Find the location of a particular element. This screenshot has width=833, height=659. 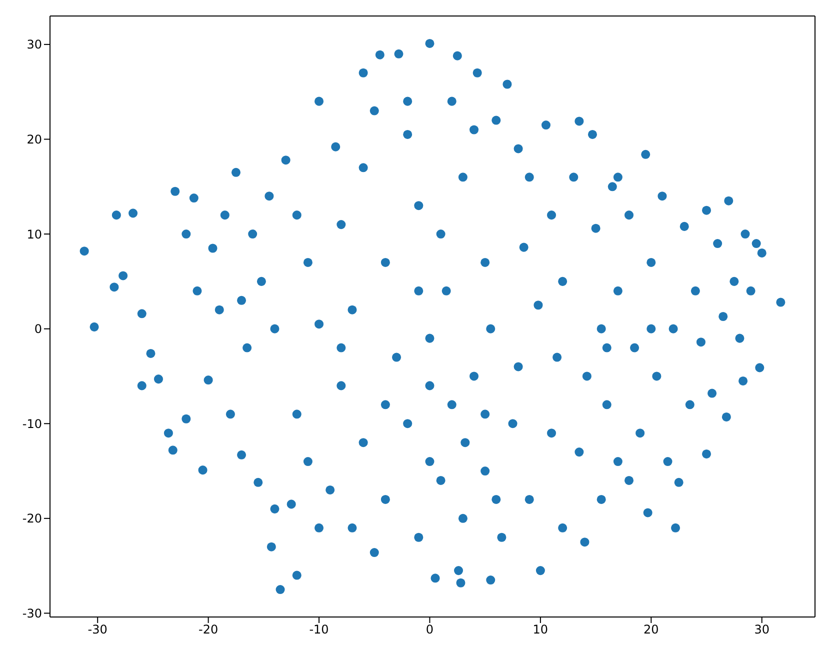

x-tick-label: -10 is located at coordinates (319, 629).